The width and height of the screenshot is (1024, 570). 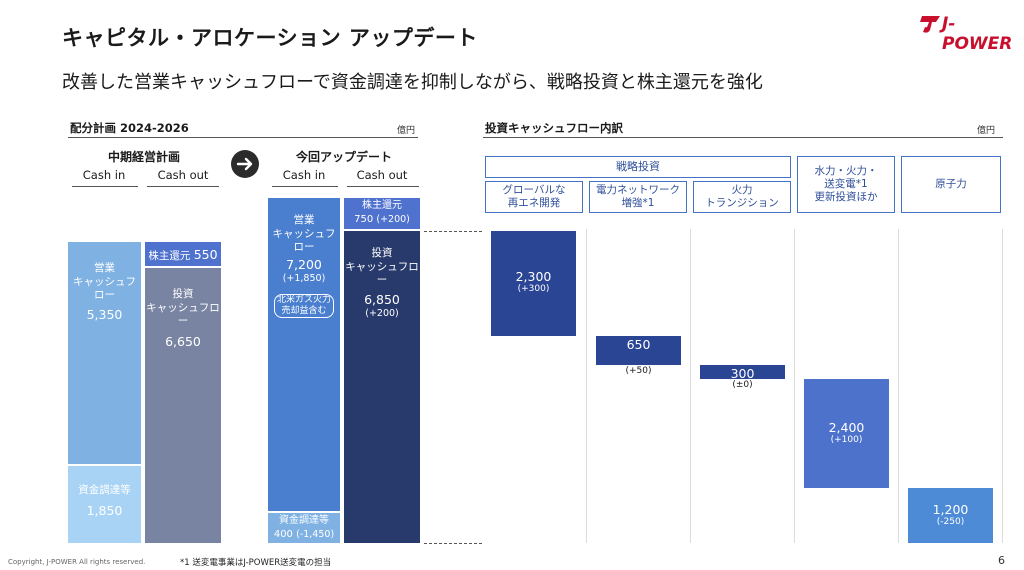 I want to click on update-cash-out-label: Cash out, so click(x=382, y=175).